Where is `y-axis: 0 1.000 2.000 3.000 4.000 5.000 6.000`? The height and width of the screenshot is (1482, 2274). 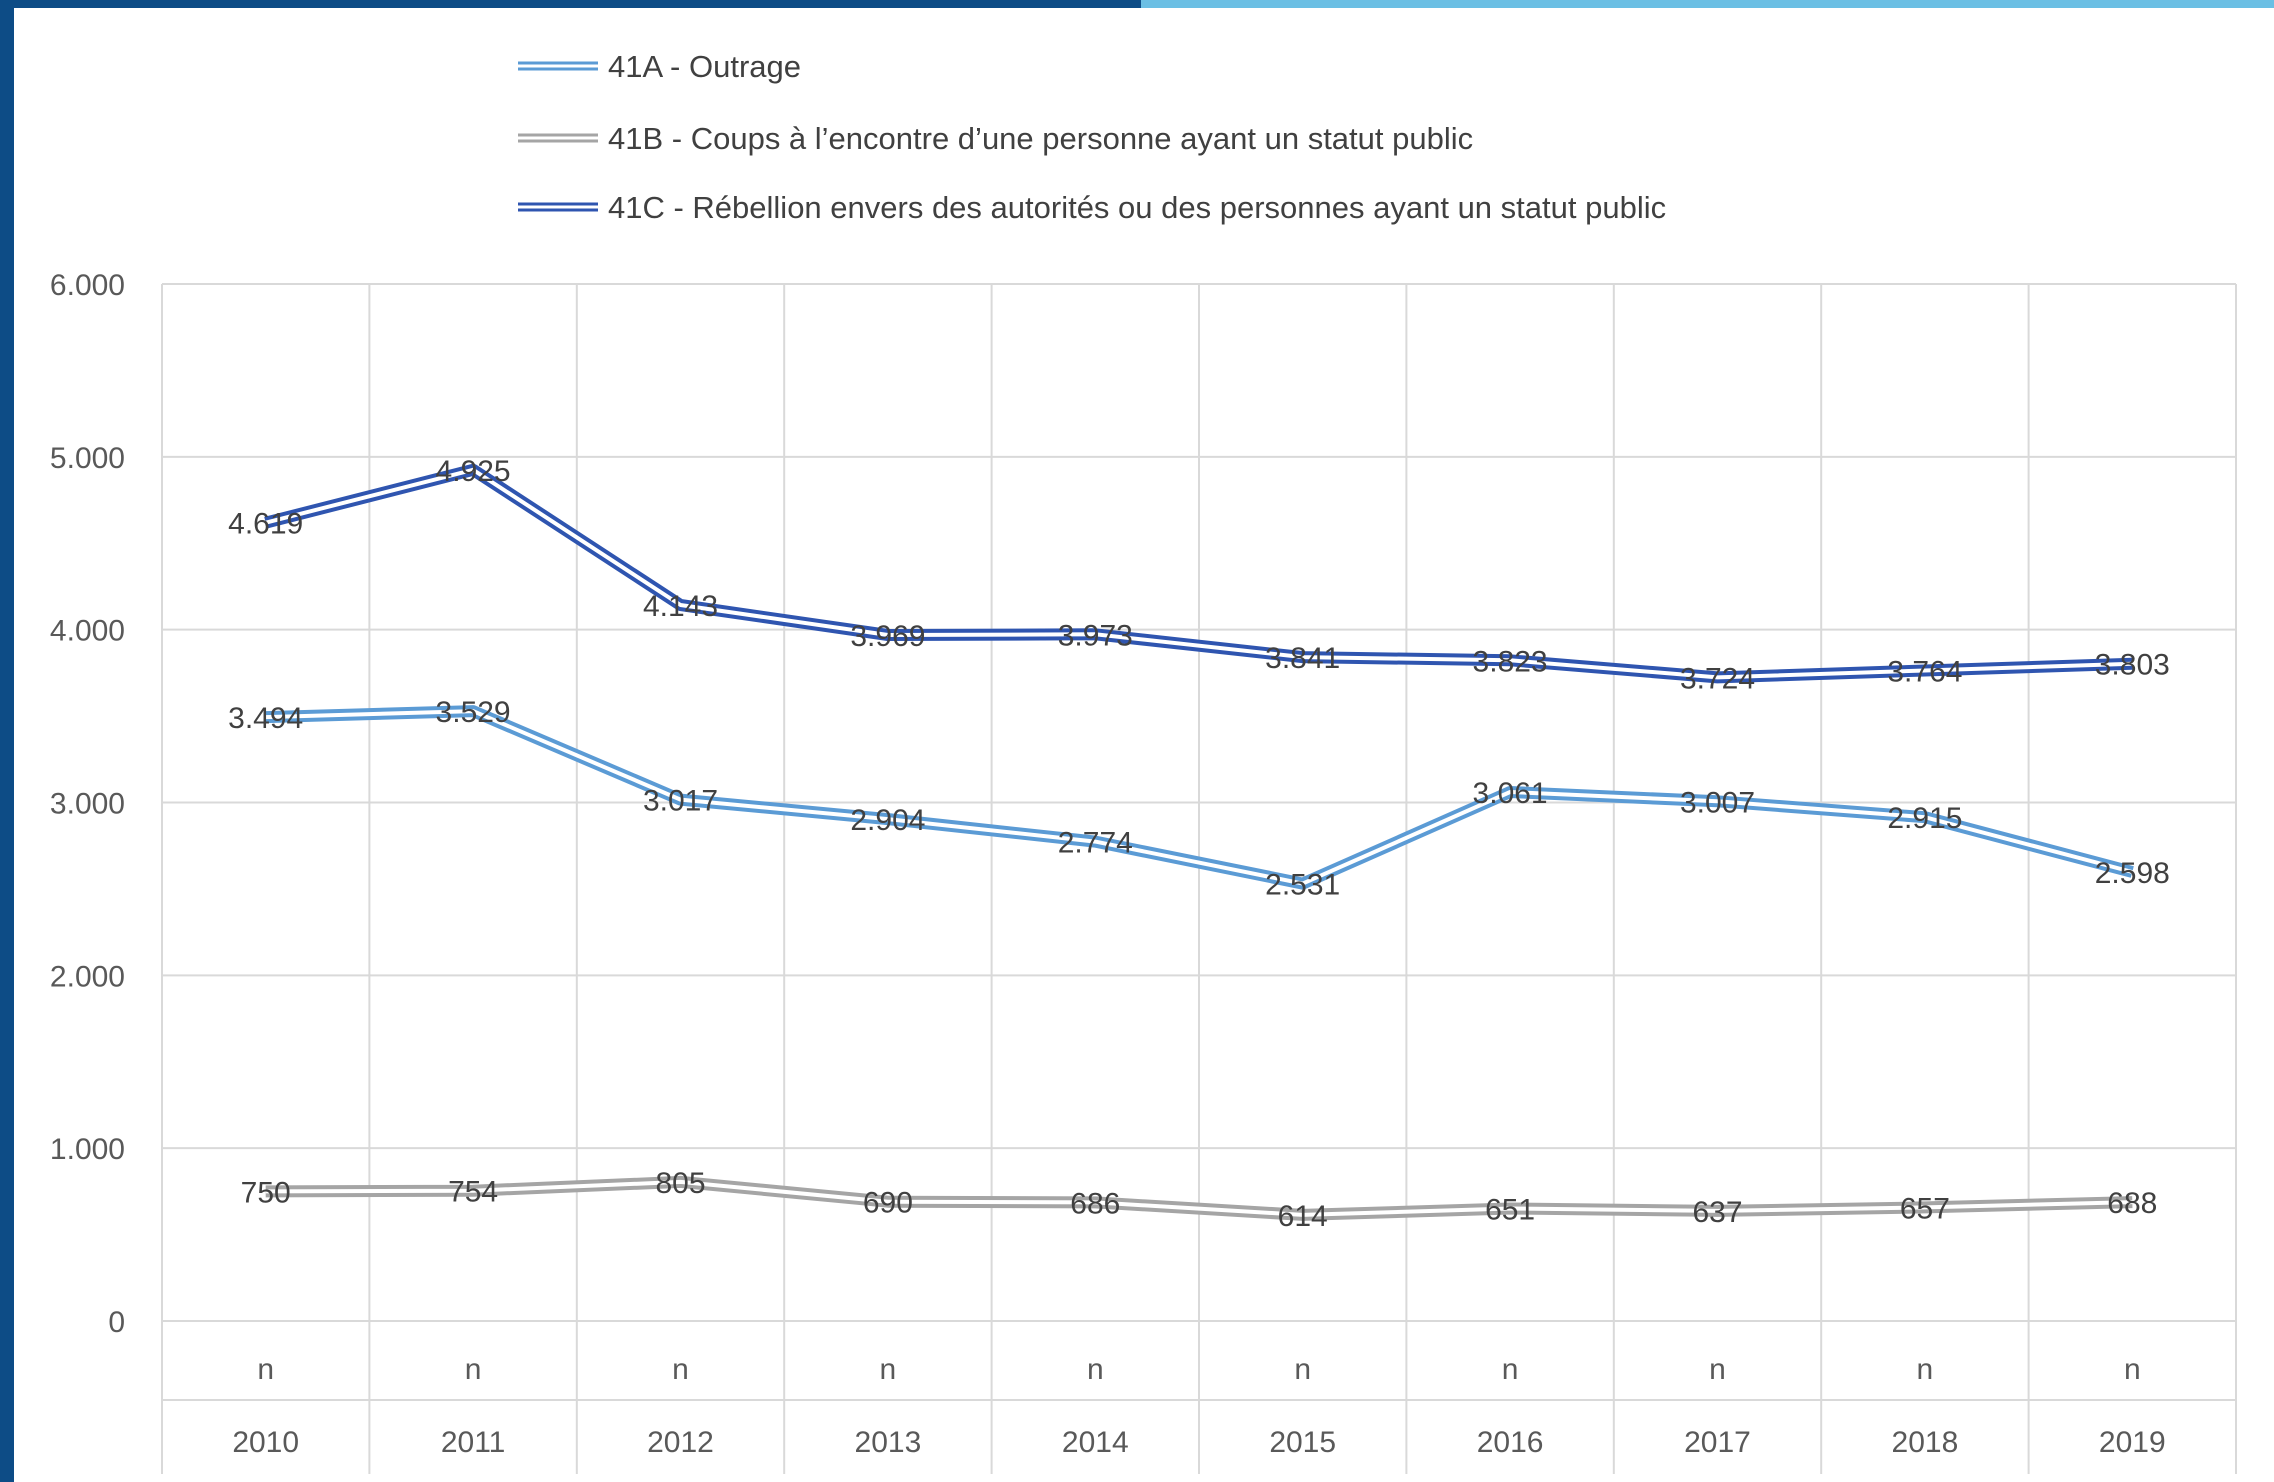
y-axis: 0 1.000 2.000 3.000 4.000 5.000 6.000 is located at coordinates (87, 804).